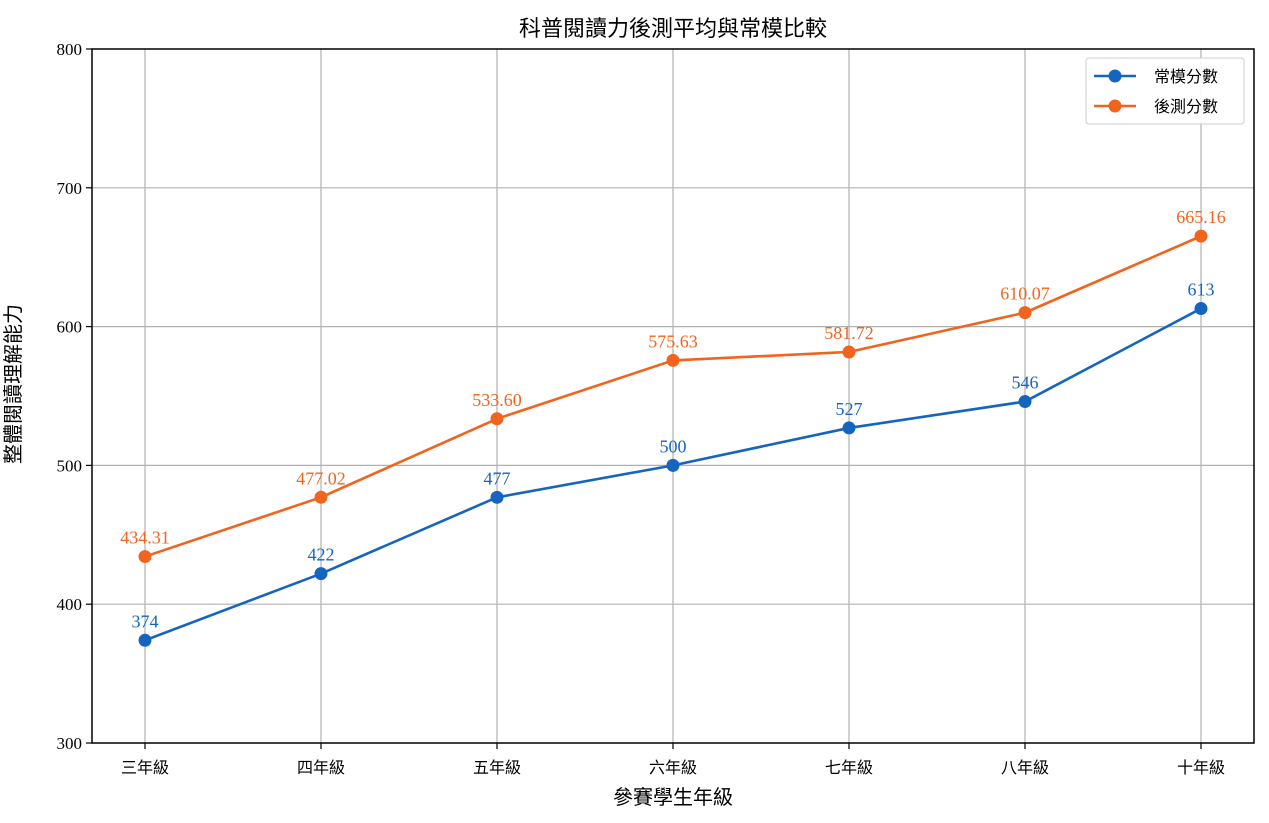 Image resolution: width=1269 pixels, height=823 pixels. What do you see at coordinates (1165, 91) in the screenshot?
I see `legend-box` at bounding box center [1165, 91].